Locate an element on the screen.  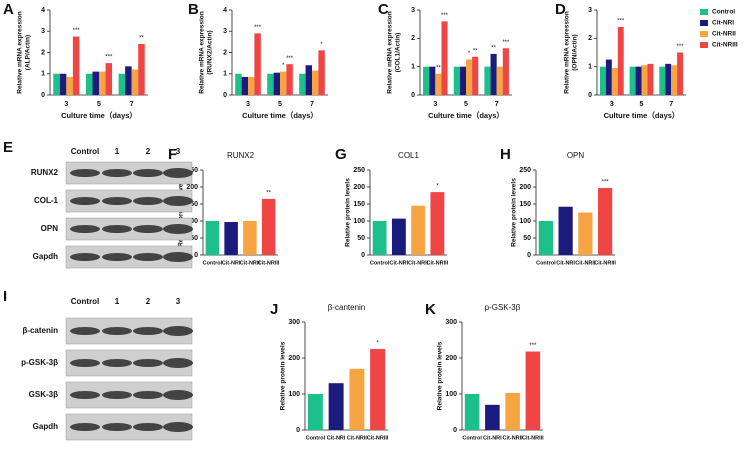
panel-letter: G is located at coordinates (341, 154).